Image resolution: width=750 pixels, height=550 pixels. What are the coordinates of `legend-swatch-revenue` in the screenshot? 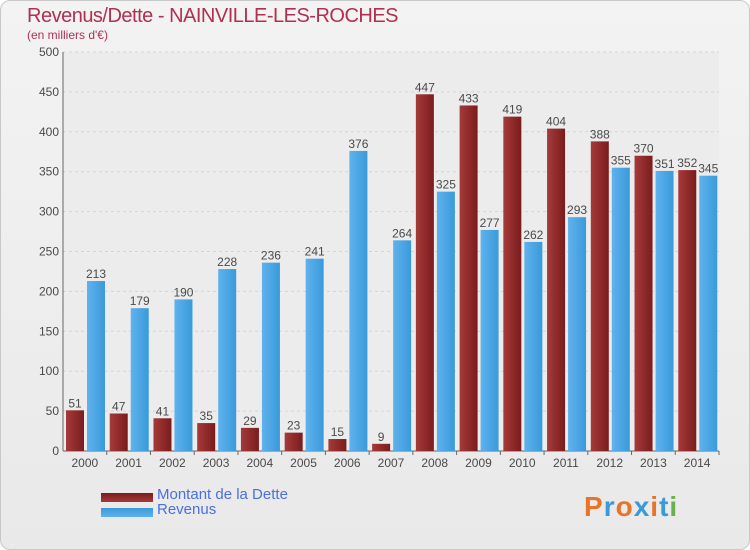 It's located at (127, 512).